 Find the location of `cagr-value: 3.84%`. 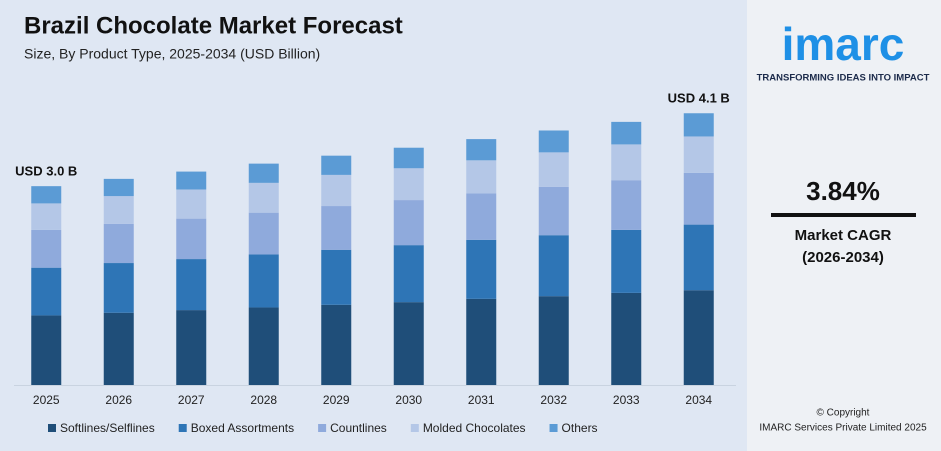

cagr-value: 3.84% is located at coordinates (843, 191).